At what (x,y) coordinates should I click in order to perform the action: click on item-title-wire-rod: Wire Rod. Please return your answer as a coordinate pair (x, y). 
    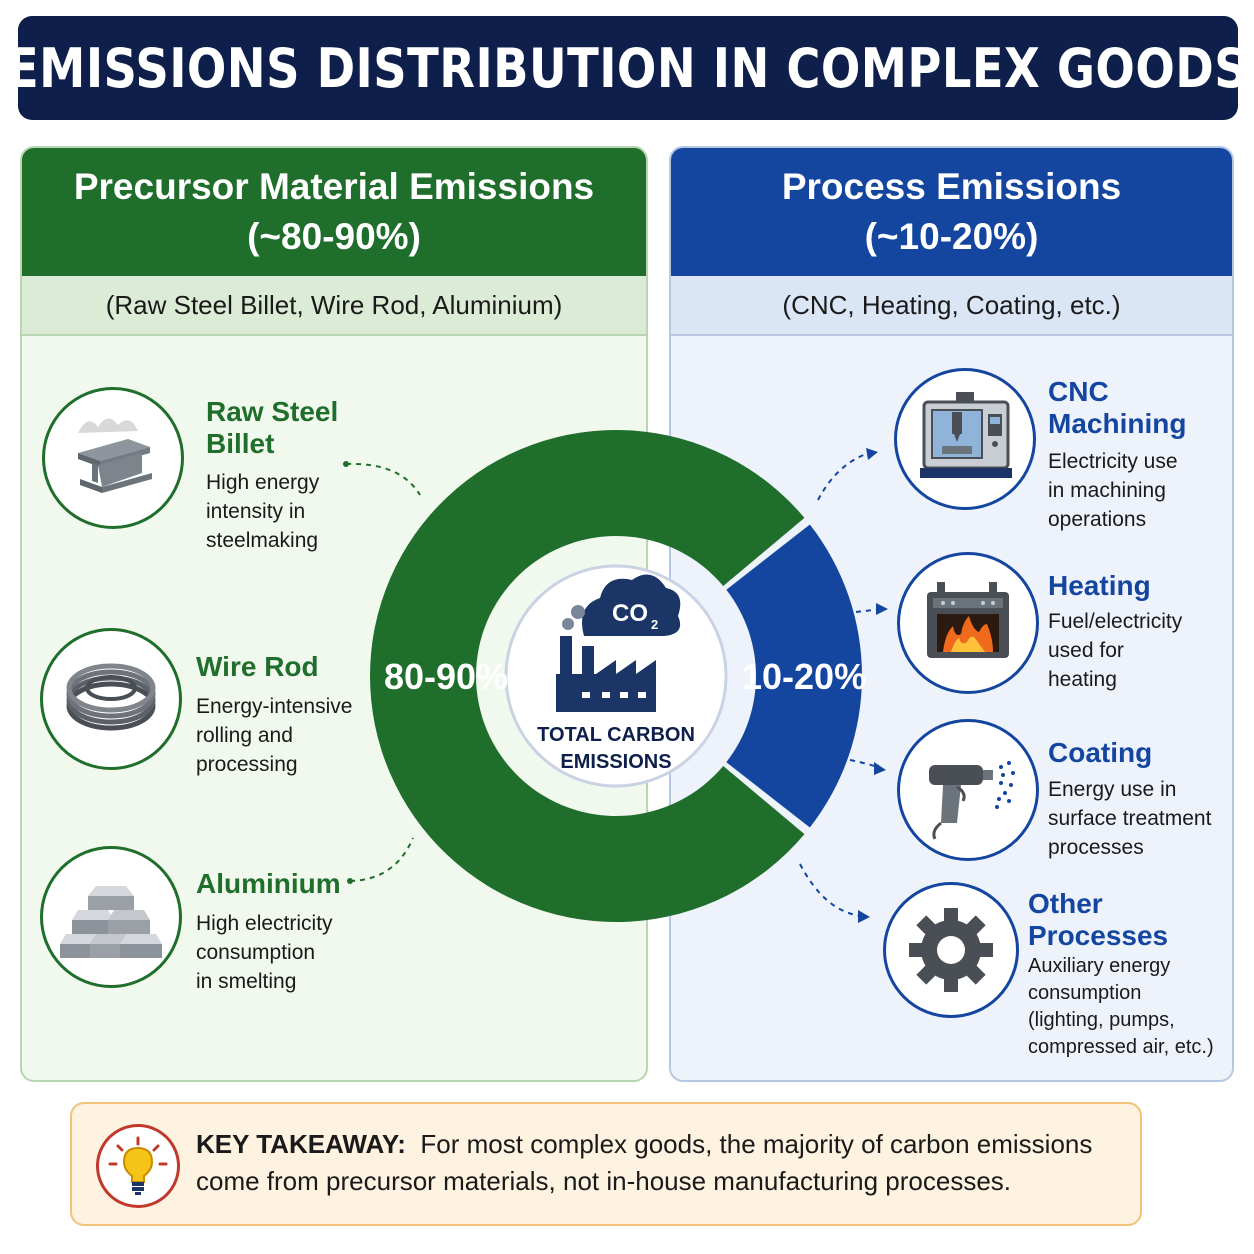
    Looking at the image, I should click on (257, 666).